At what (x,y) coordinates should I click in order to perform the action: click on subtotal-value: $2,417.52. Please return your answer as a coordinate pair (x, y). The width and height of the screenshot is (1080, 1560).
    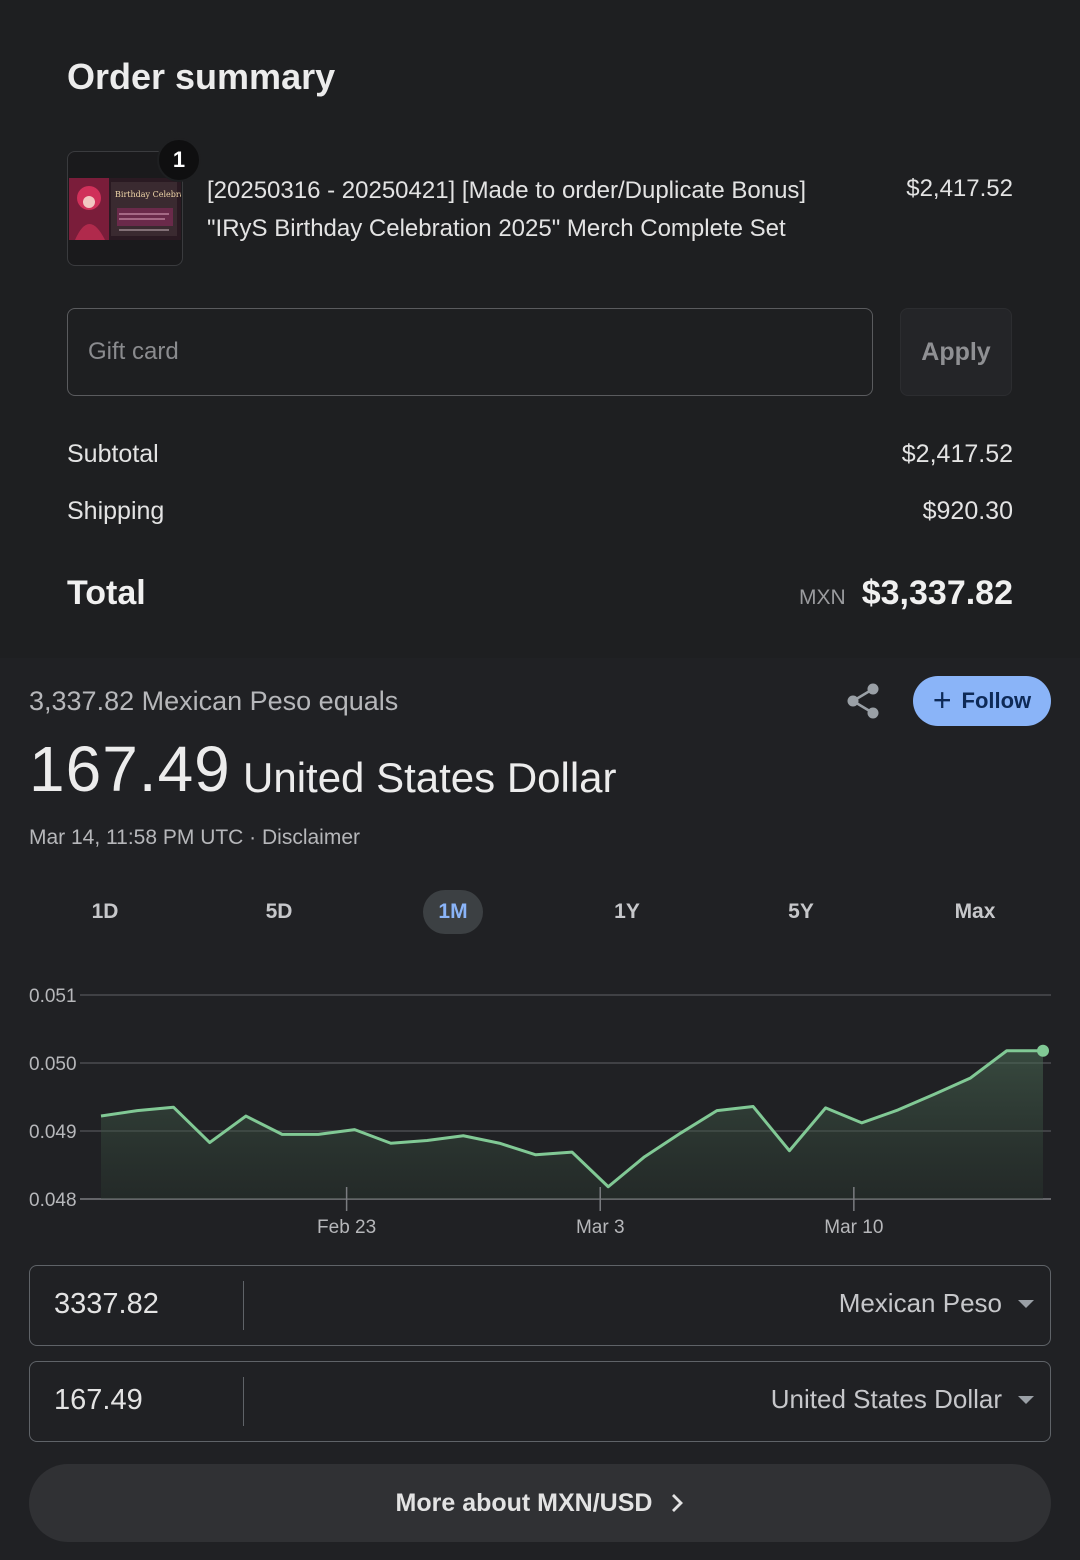
    Looking at the image, I should click on (957, 454).